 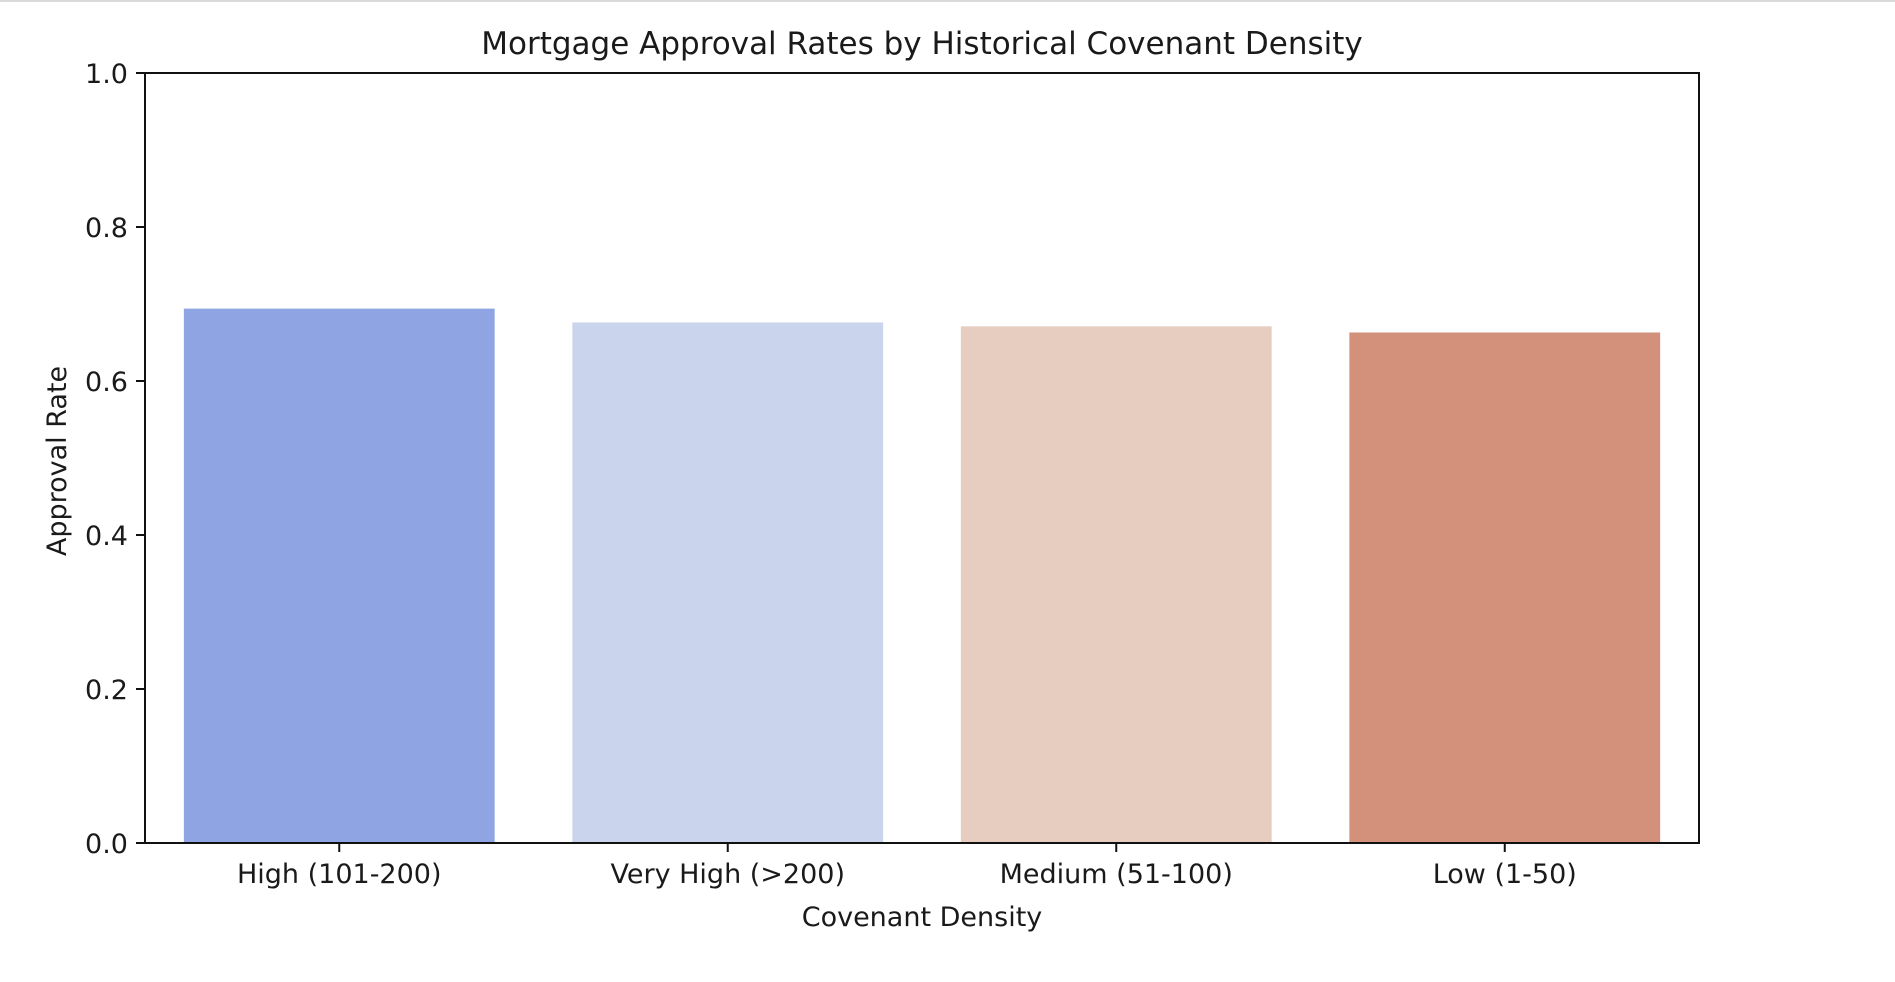 What do you see at coordinates (57, 461) in the screenshot?
I see `y-axis-label: Approval Rate` at bounding box center [57, 461].